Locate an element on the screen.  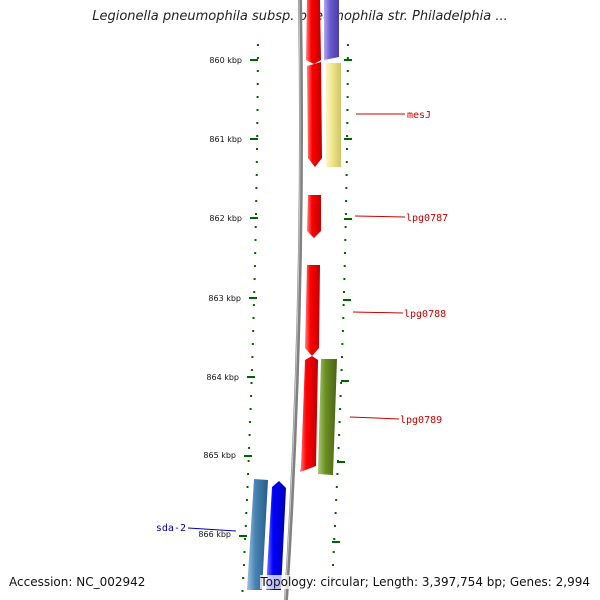
gene-feature-red is located at coordinates (313, 32).